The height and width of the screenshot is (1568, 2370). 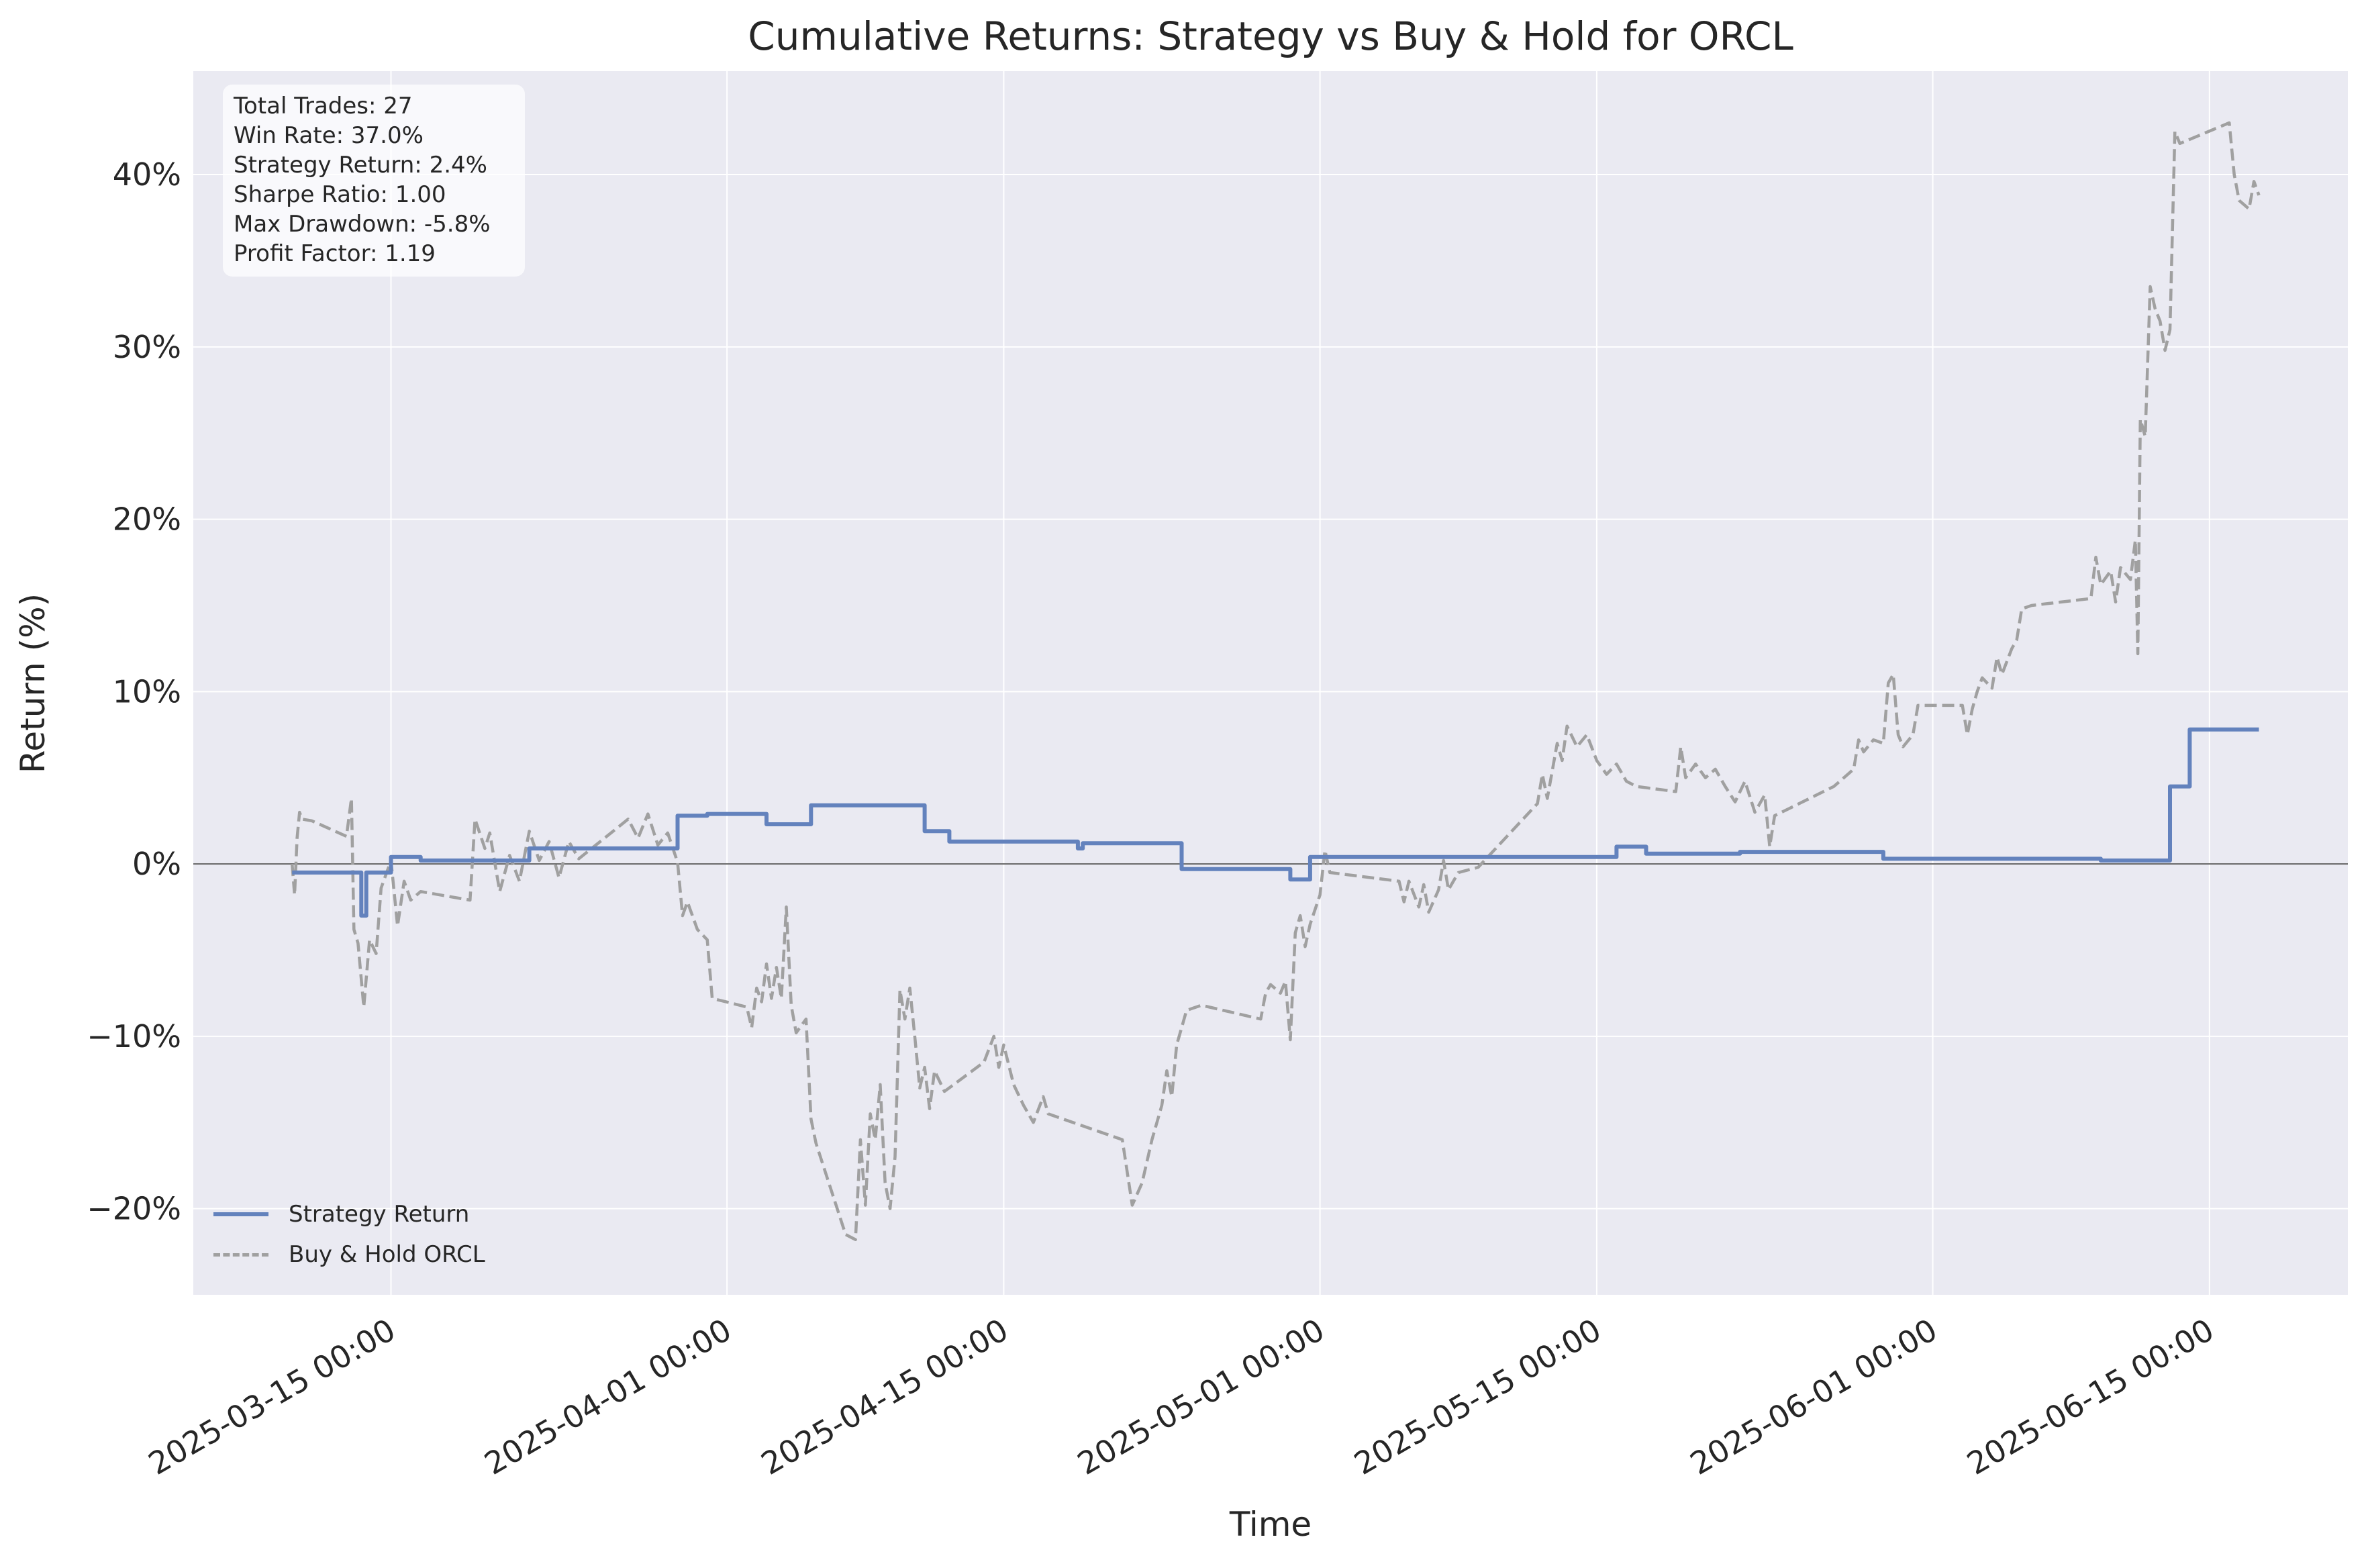 I want to click on legend-item-buy-hold: Buy & Hold ORCL, so click(x=343, y=1255).